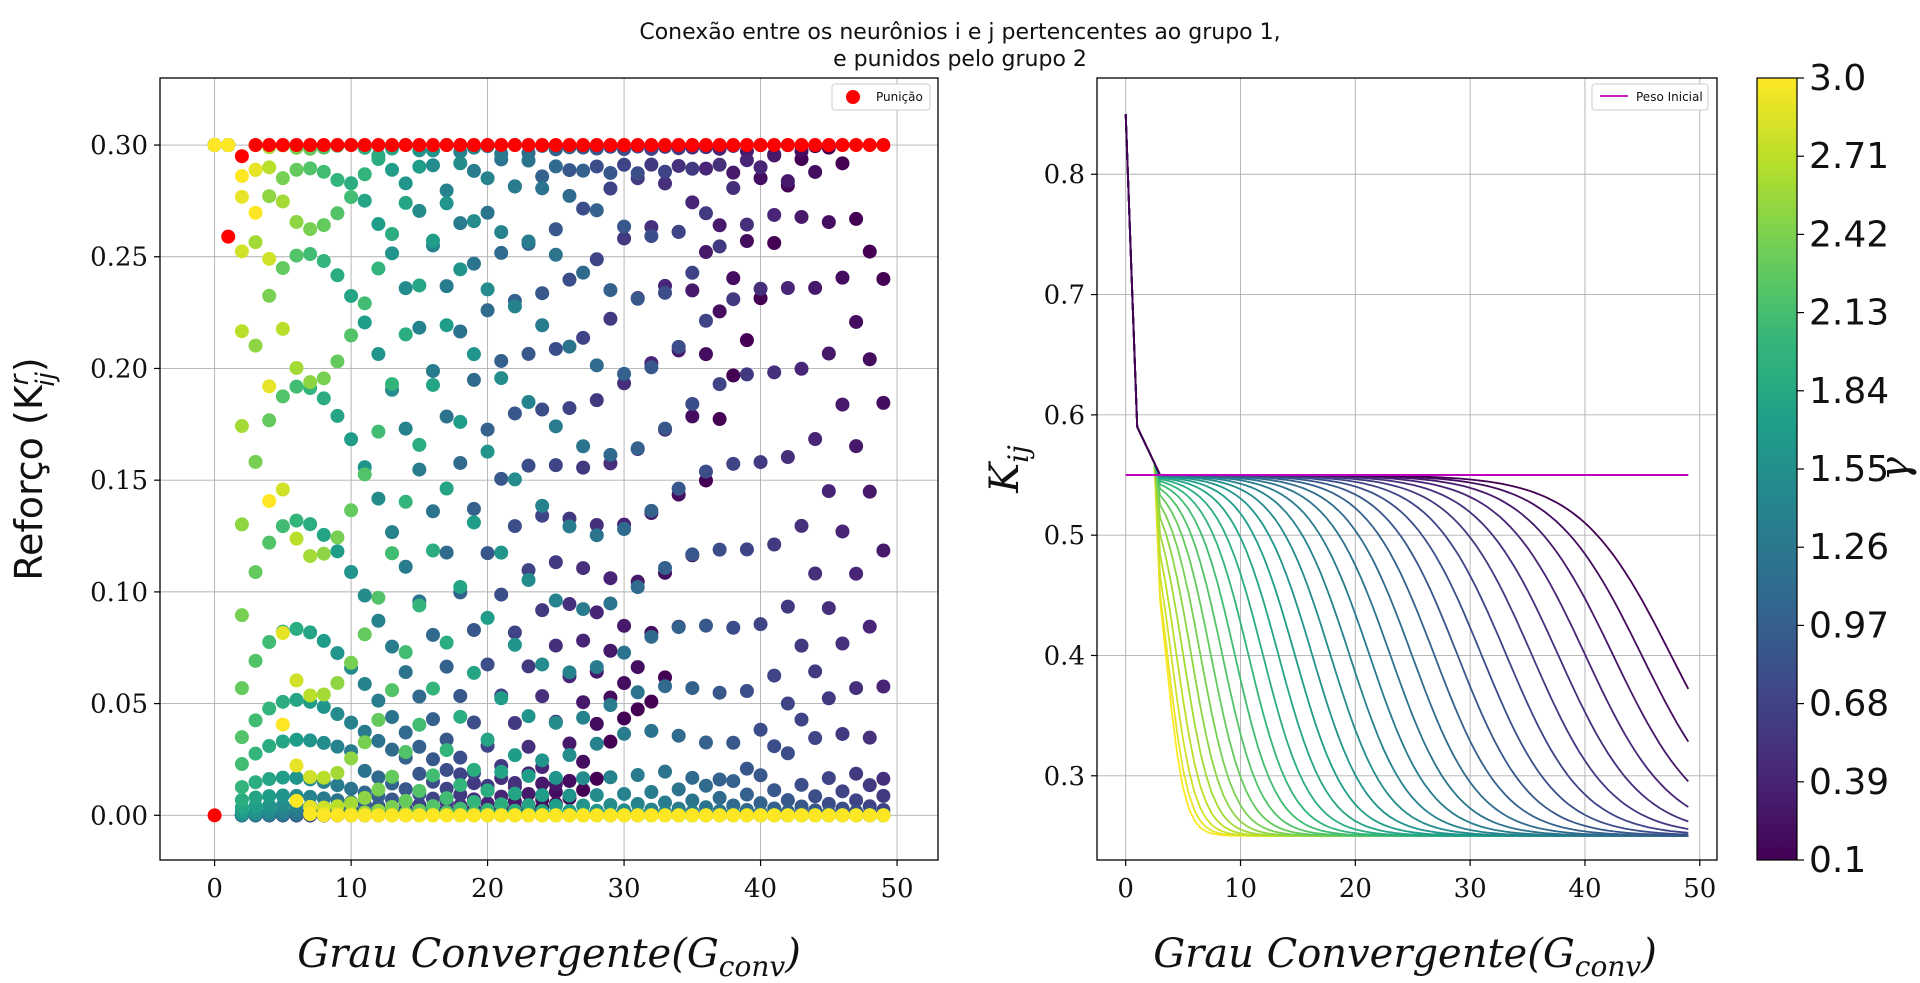  I want to click on right-ytick-label-4: 0.7, so click(1064, 296).